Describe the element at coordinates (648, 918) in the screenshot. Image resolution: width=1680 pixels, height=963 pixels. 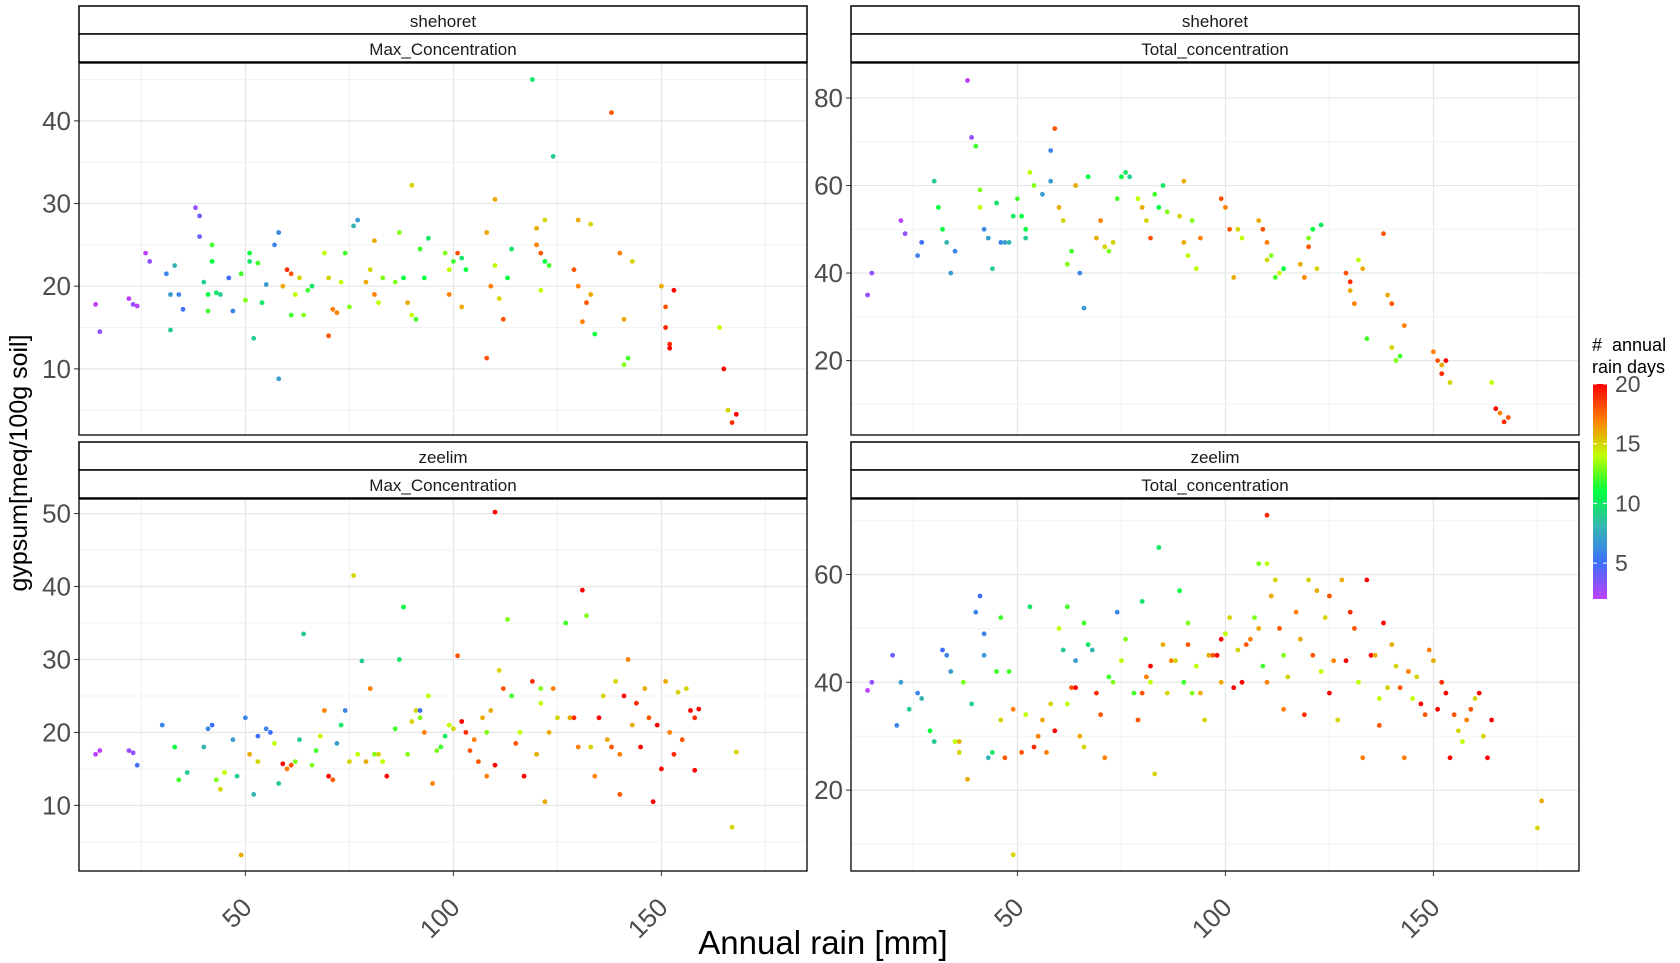
I see `x-tick-label: 150` at that location.